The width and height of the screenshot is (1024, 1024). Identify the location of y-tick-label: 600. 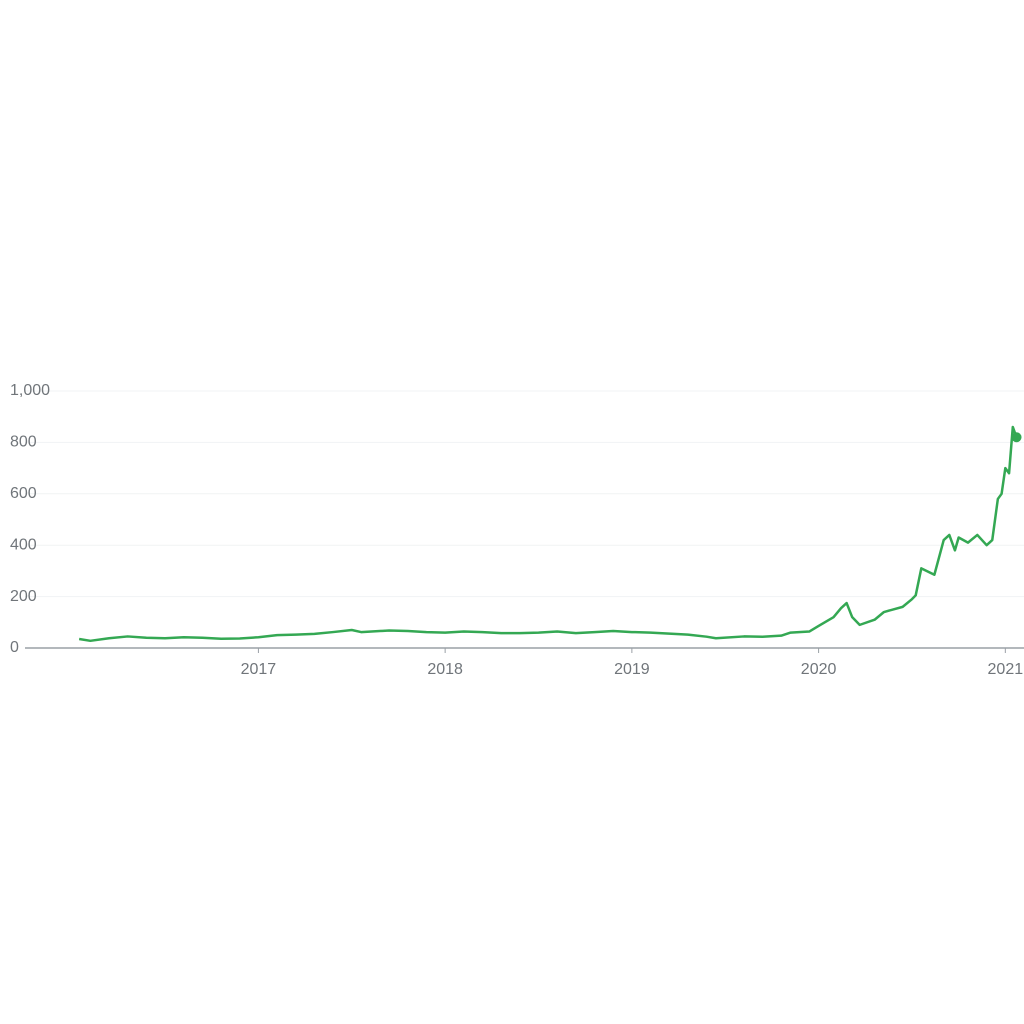
(23, 493).